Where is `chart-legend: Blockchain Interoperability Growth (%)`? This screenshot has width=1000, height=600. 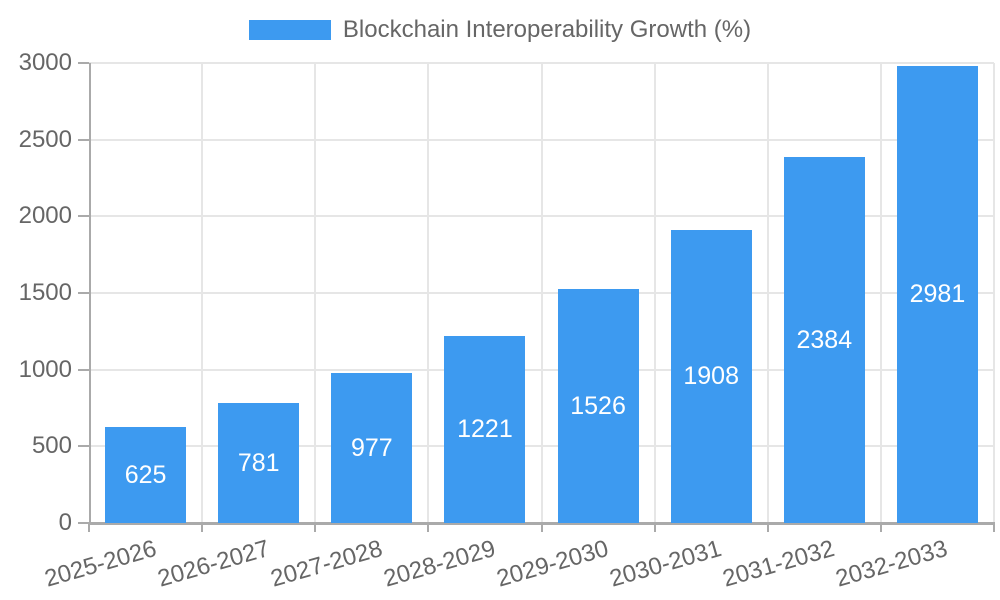
chart-legend: Blockchain Interoperability Growth (%) is located at coordinates (500, 30).